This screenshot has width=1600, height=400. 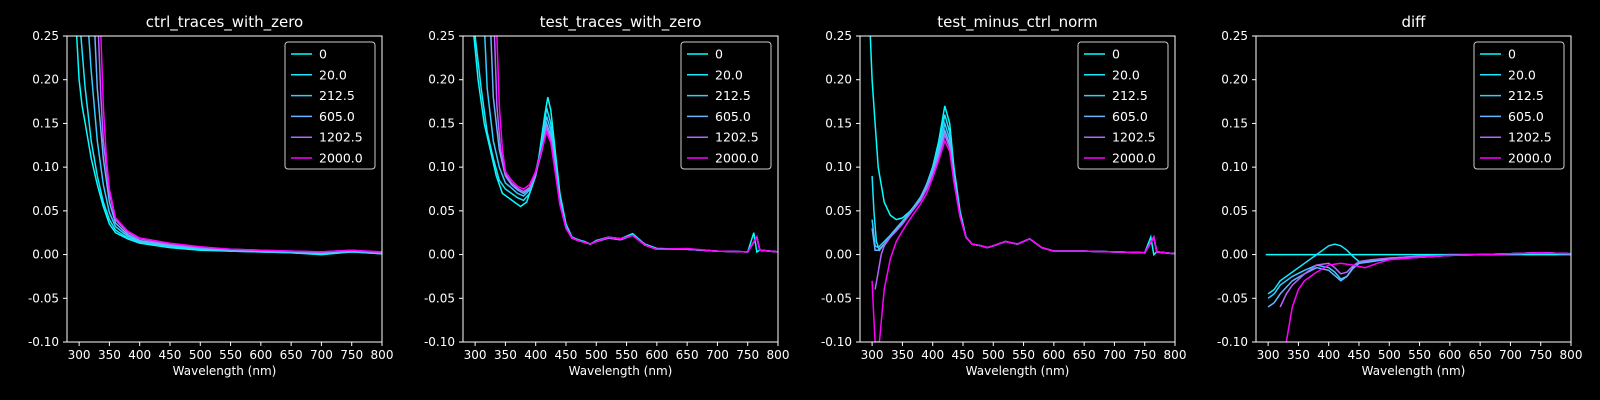 I want to click on series-line-605.0, so click(x=238, y=145).